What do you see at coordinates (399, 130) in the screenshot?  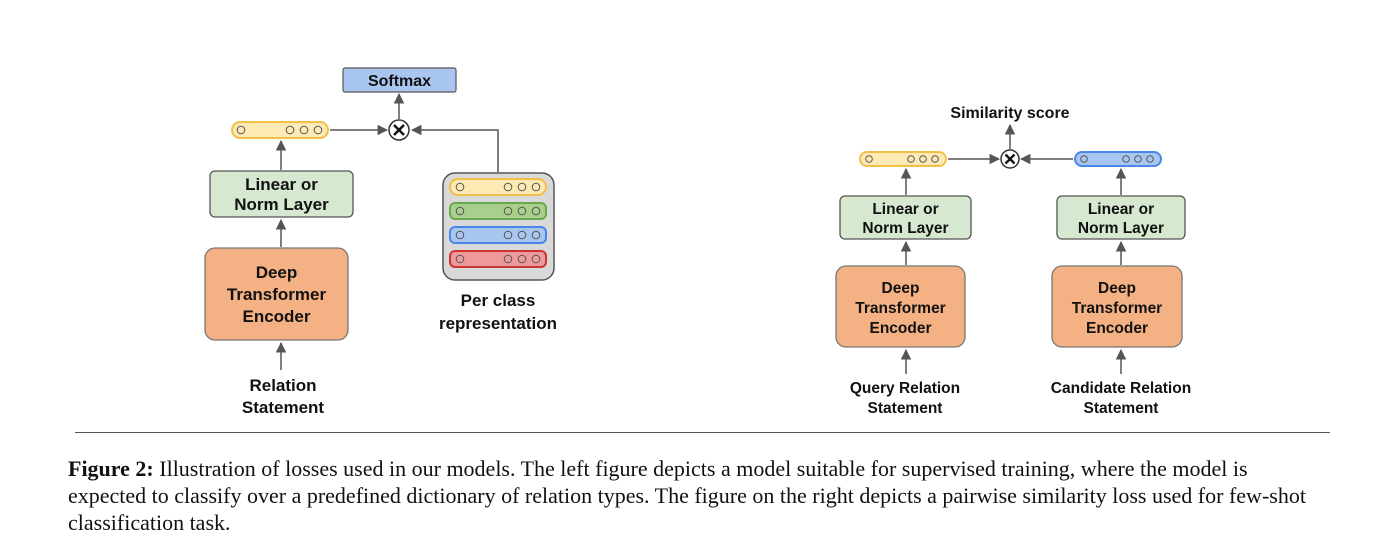 I see `multiply-icon` at bounding box center [399, 130].